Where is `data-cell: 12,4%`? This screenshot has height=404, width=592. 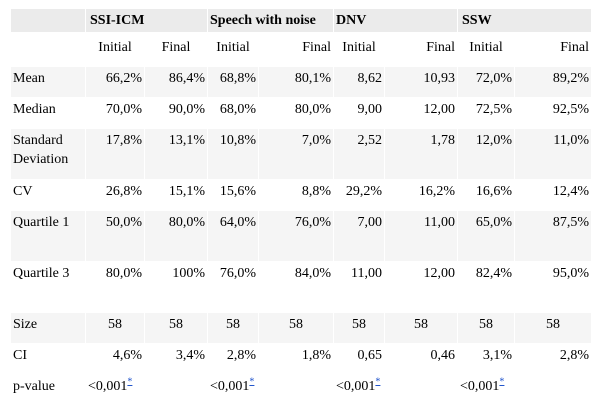
data-cell: 12,4% is located at coordinates (571, 191).